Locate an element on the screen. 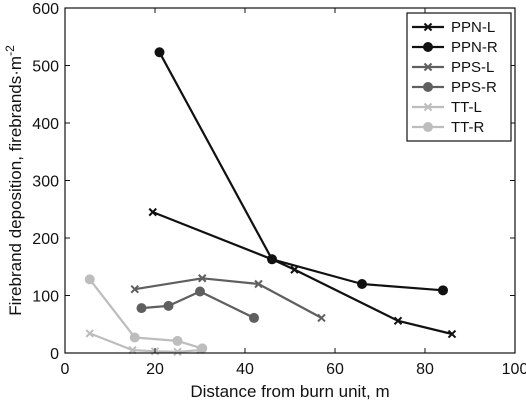  y-tick-label: 400 is located at coordinates (45, 124).